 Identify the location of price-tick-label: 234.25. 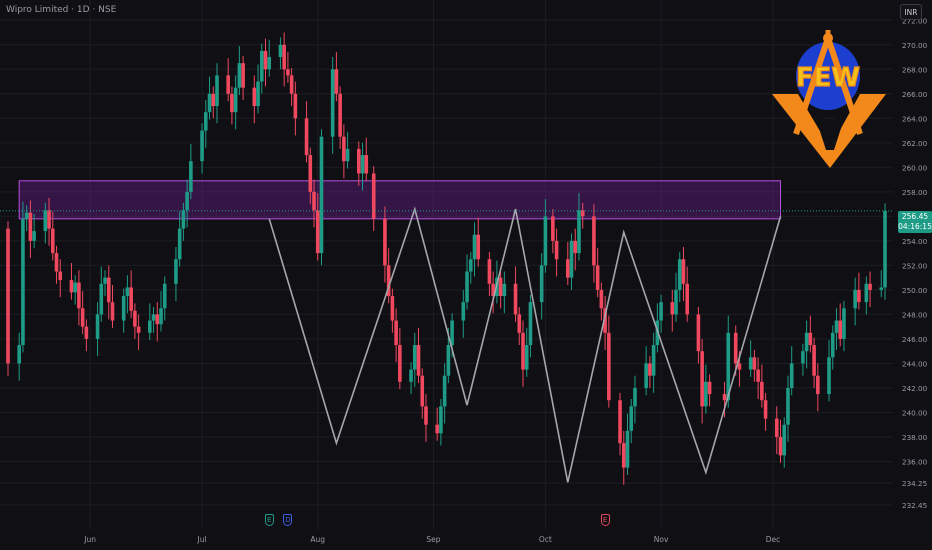
(914, 483).